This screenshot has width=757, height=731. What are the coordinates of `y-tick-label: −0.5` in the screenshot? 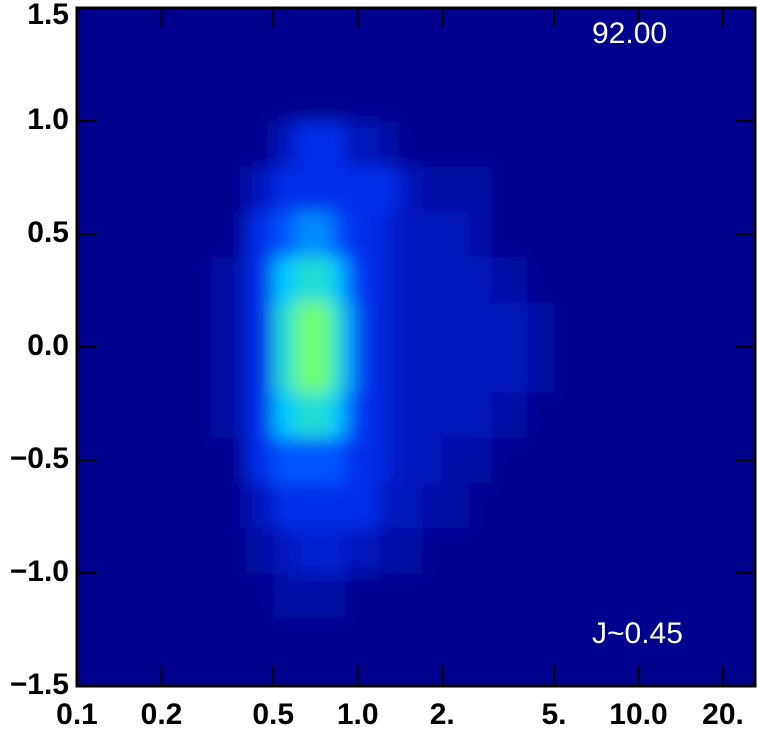 It's located at (39, 458).